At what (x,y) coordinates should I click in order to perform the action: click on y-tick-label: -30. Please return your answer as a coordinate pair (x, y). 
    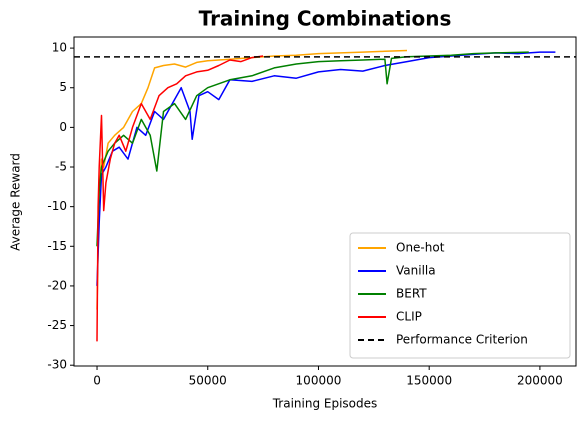
    Looking at the image, I should click on (57, 365).